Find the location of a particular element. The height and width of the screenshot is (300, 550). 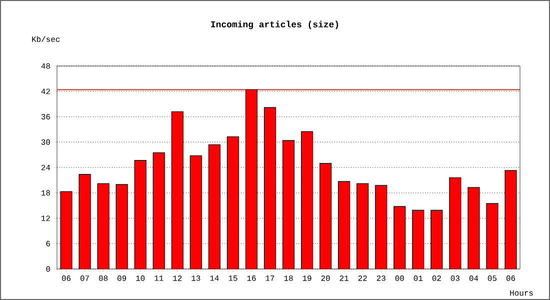

chart-title: Incoming articles (size) is located at coordinates (274, 25).